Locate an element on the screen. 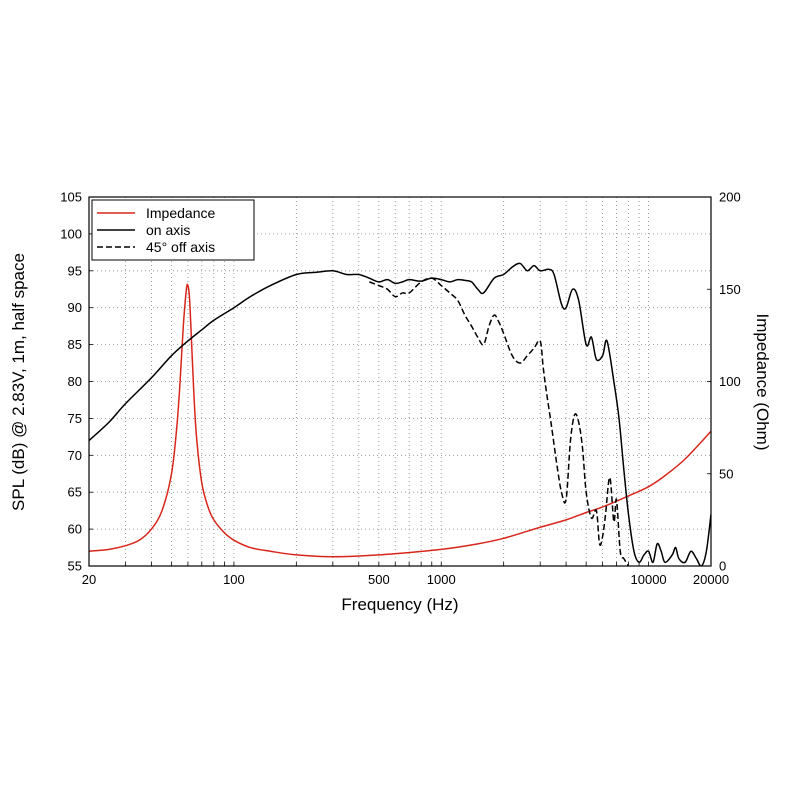  y2-tick-label: 50 is located at coordinates (726, 473).